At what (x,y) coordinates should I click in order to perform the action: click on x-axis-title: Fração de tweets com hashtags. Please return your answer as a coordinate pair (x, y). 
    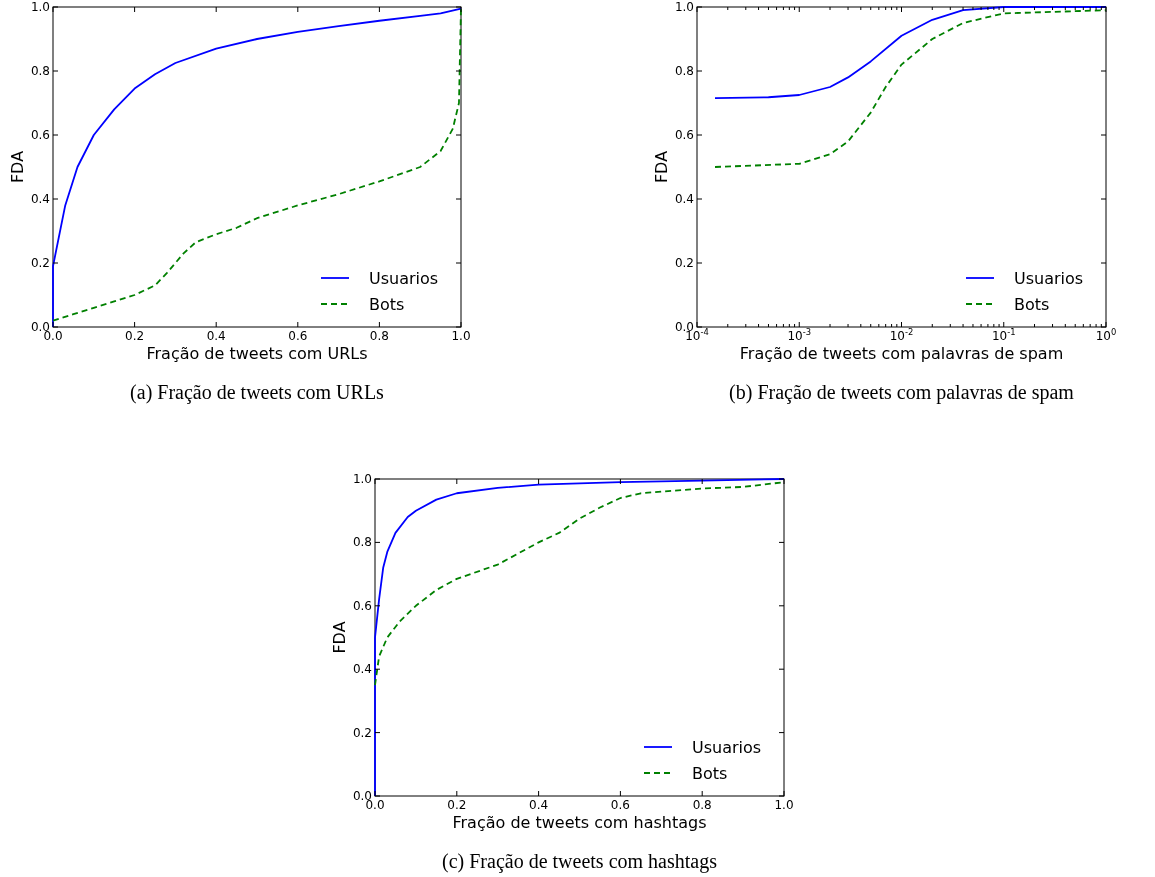
    Looking at the image, I should click on (579, 822).